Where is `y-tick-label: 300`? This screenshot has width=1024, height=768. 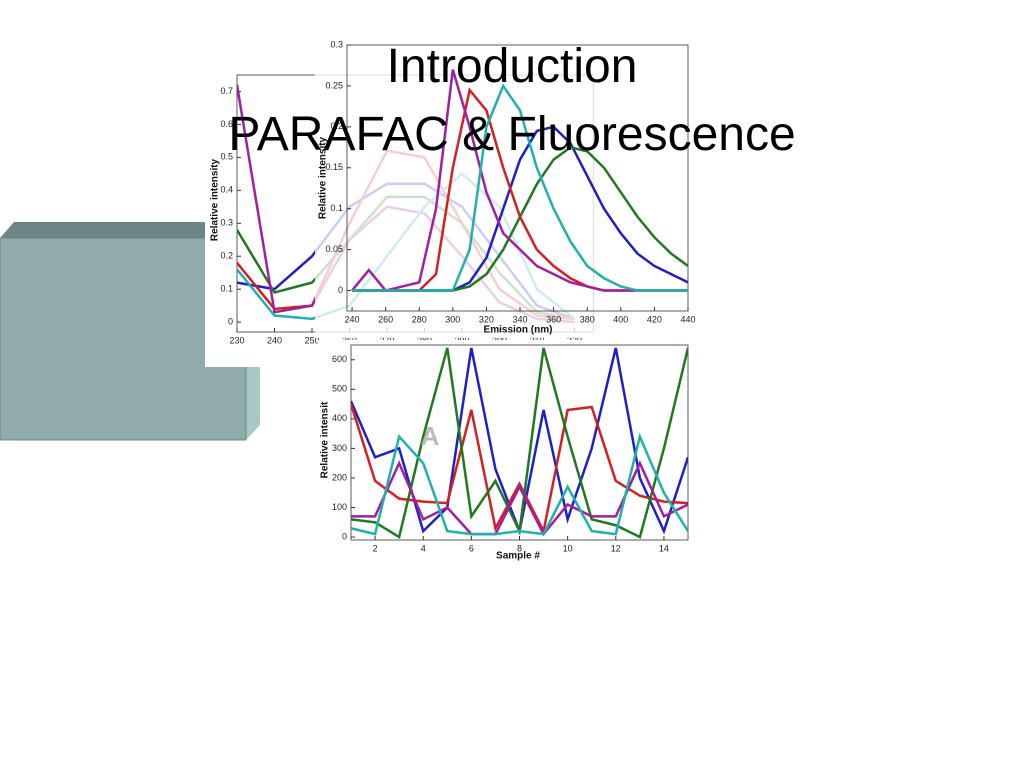
y-tick-label: 300 is located at coordinates (339, 448).